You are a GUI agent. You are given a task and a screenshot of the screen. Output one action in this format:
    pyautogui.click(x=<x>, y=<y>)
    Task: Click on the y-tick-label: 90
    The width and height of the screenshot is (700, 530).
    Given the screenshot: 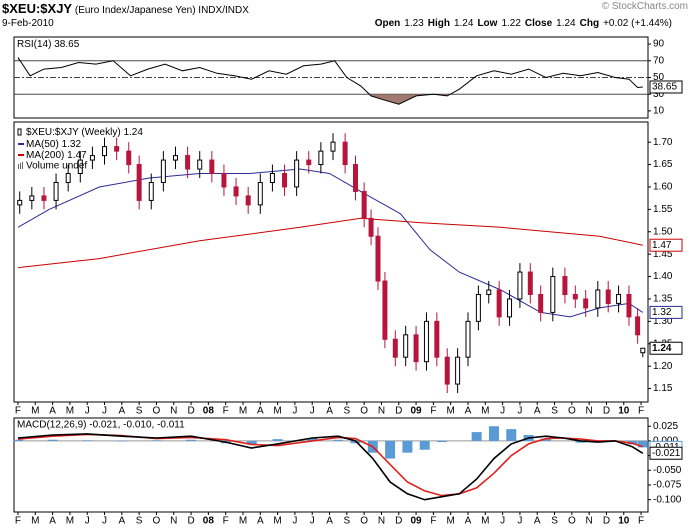 What is the action you would take?
    pyautogui.click(x=659, y=44)
    